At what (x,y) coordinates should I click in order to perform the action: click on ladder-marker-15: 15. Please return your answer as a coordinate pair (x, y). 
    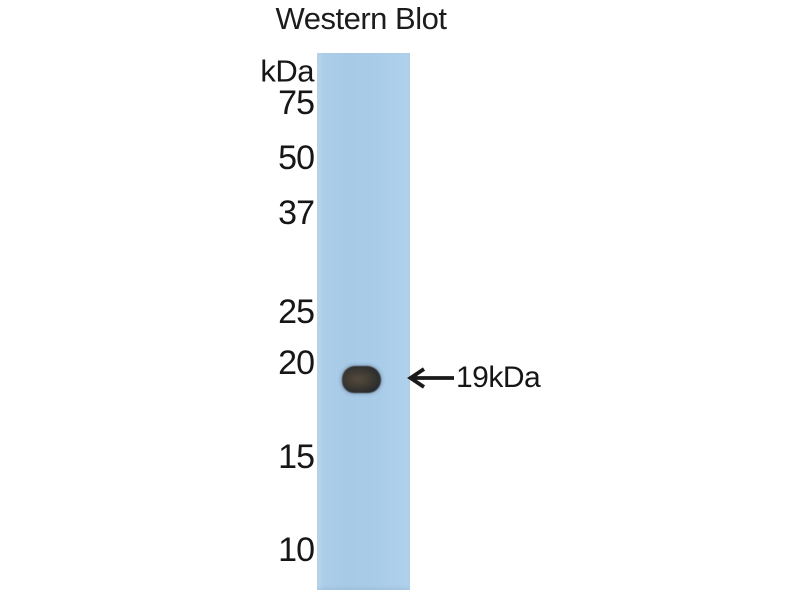
    Looking at the image, I should click on (296, 457).